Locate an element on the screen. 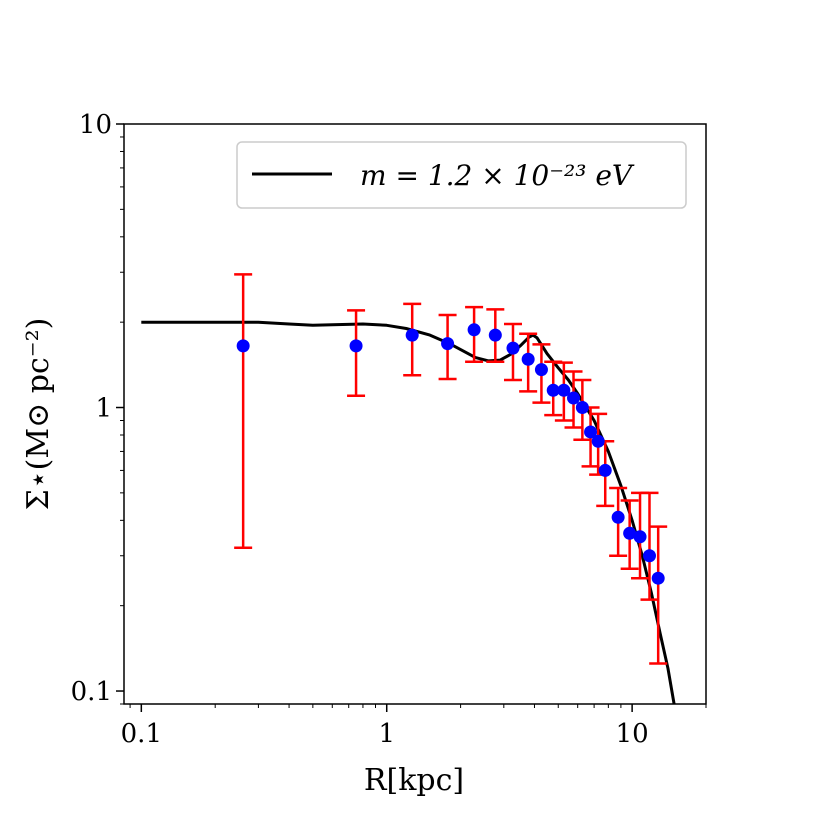 Image resolution: width=830 pixels, height=830 pixels. y-tick-label: 10 is located at coordinates (95, 125).